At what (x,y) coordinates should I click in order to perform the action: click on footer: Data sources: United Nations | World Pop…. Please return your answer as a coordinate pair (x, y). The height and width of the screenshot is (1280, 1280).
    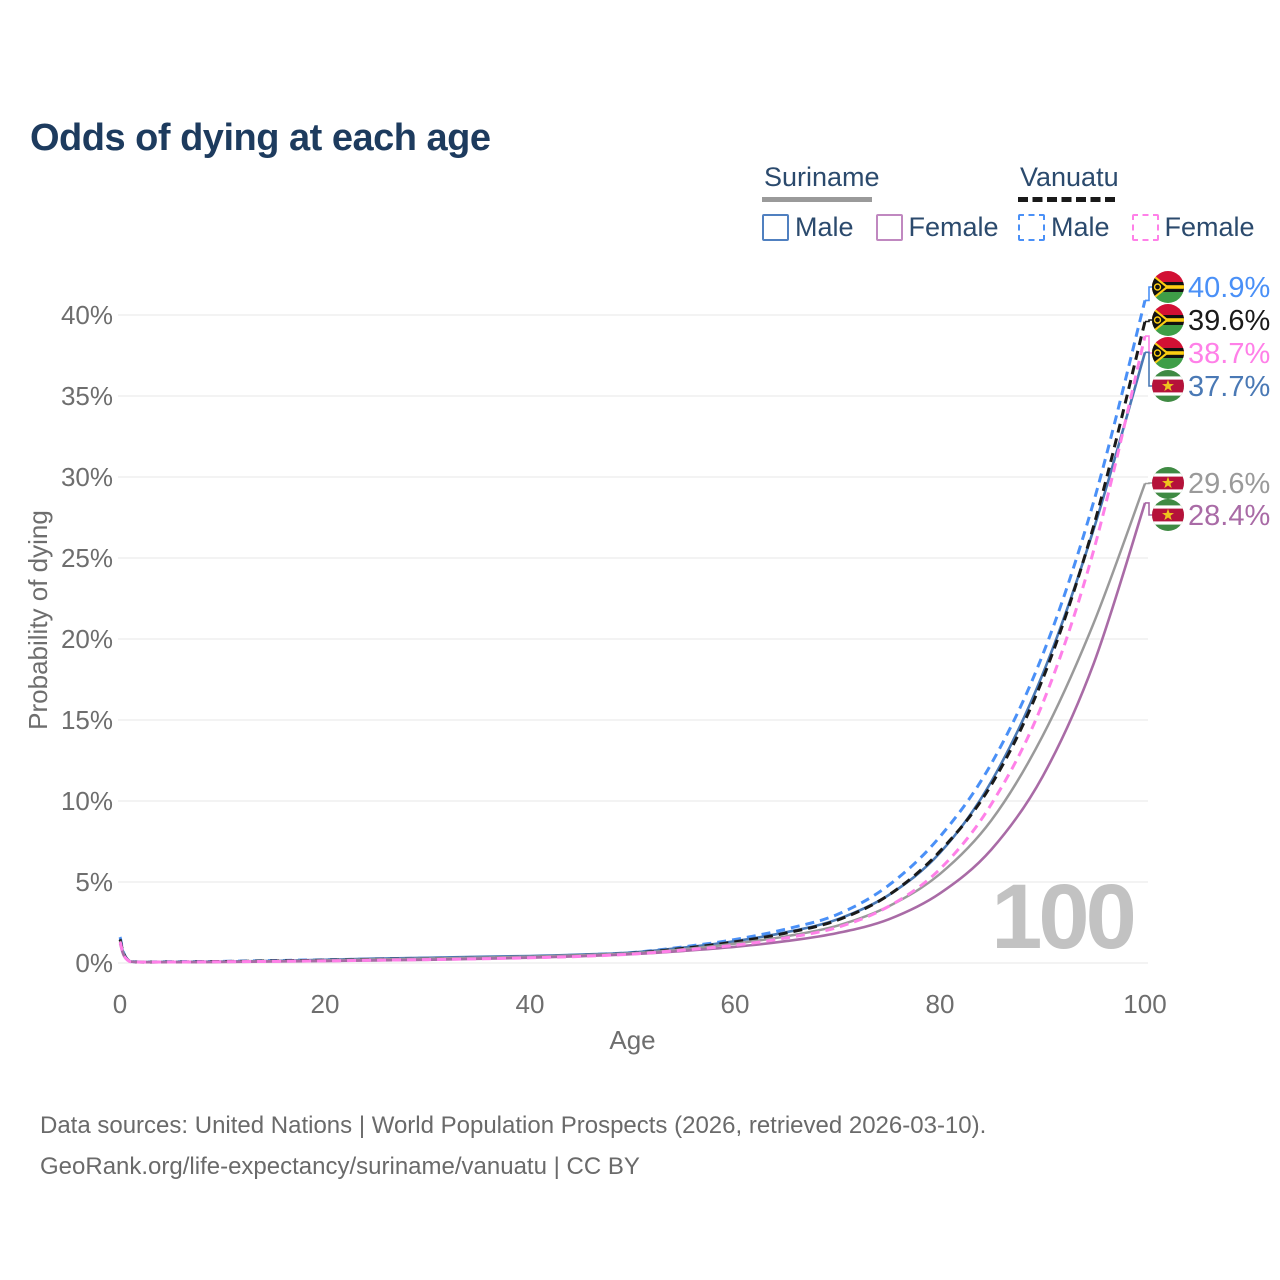
    Looking at the image, I should click on (513, 1146).